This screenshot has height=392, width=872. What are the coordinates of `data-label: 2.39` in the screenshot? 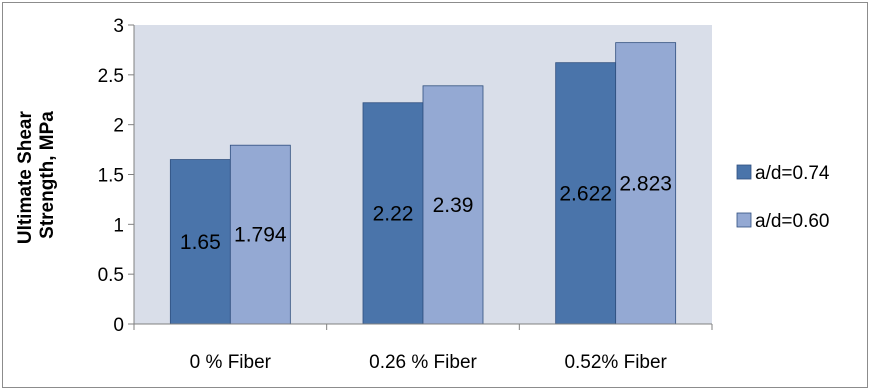 It's located at (453, 205).